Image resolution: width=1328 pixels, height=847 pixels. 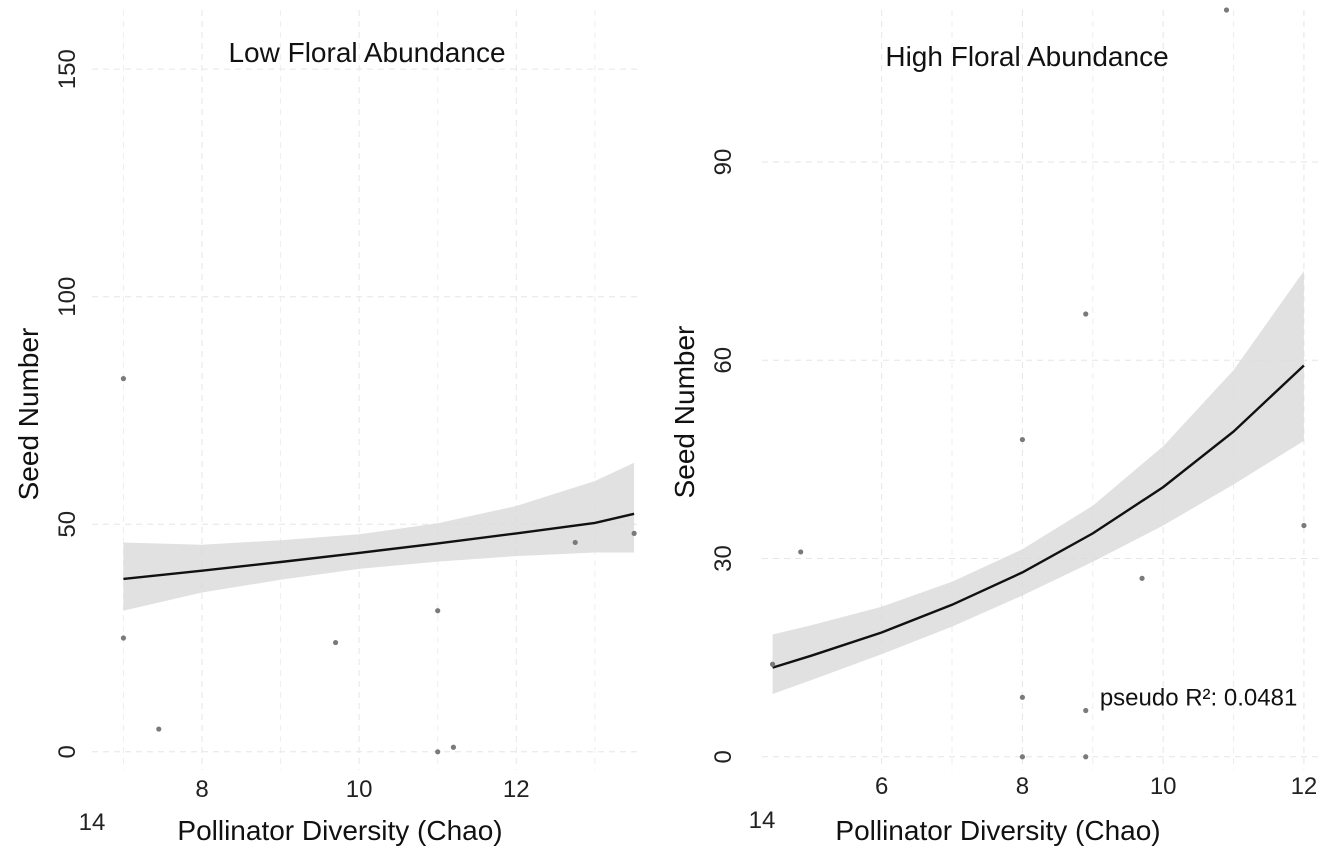 What do you see at coordinates (723, 558) in the screenshot?
I see `y-tick-label: 30` at bounding box center [723, 558].